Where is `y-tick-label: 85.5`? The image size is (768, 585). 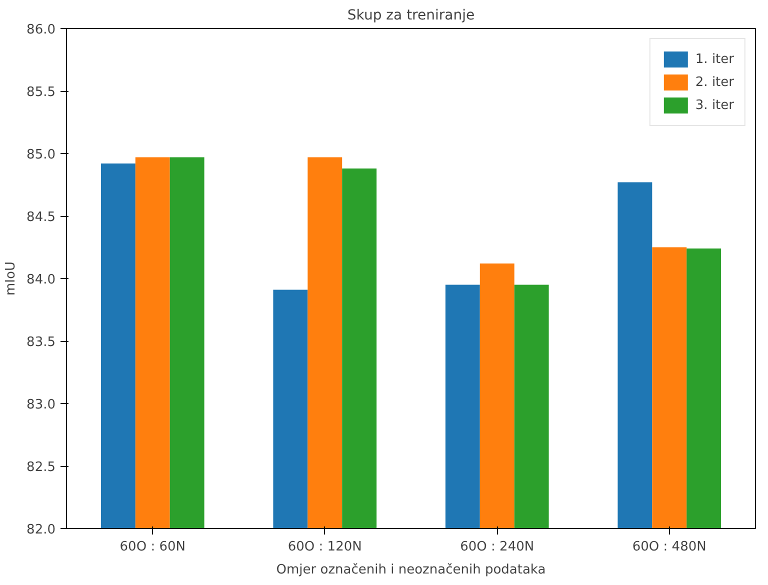
y-tick-label: 85.5 is located at coordinates (41, 92).